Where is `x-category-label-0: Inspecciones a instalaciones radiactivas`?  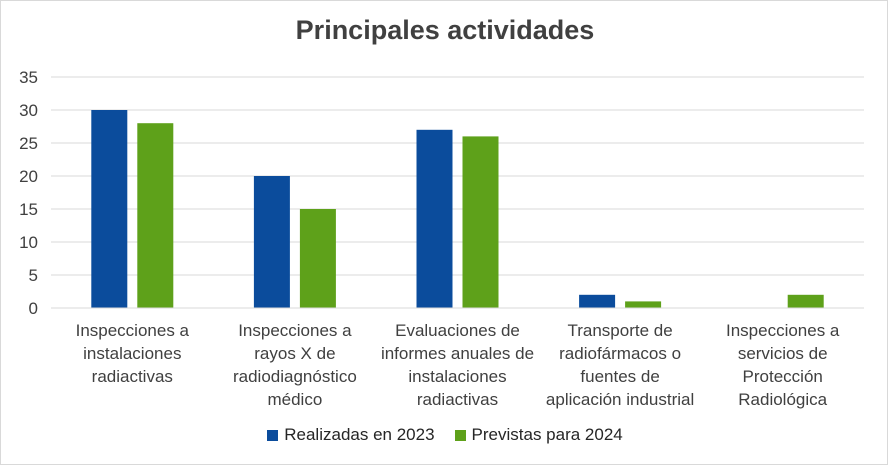
x-category-label-0: Inspecciones a instalaciones radiactivas is located at coordinates (133, 353).